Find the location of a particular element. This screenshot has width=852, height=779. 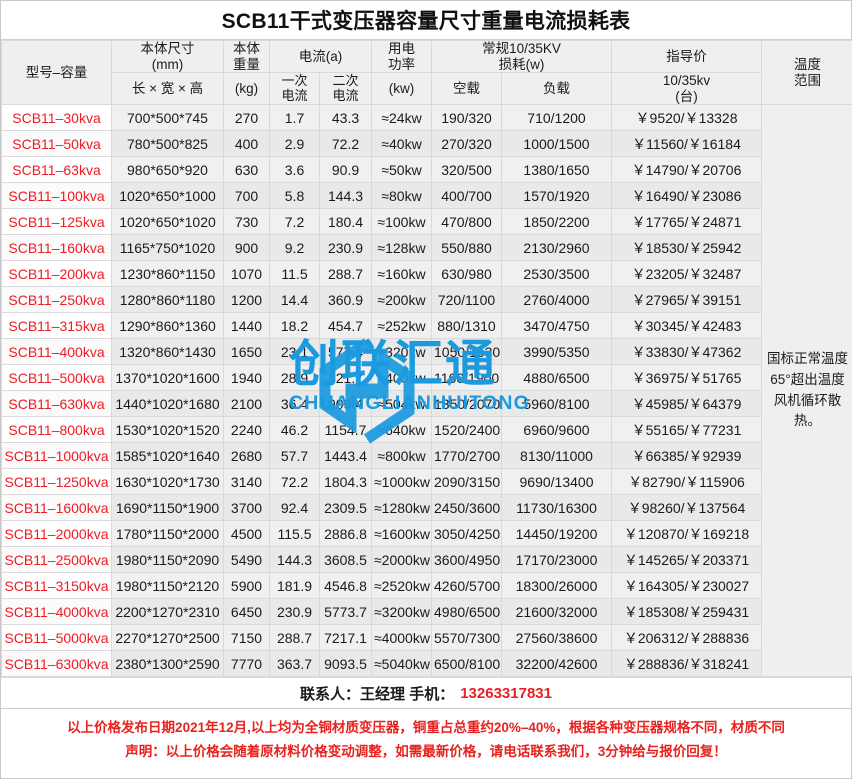

cell-secondary-current: 72.2 is located at coordinates (345, 144).